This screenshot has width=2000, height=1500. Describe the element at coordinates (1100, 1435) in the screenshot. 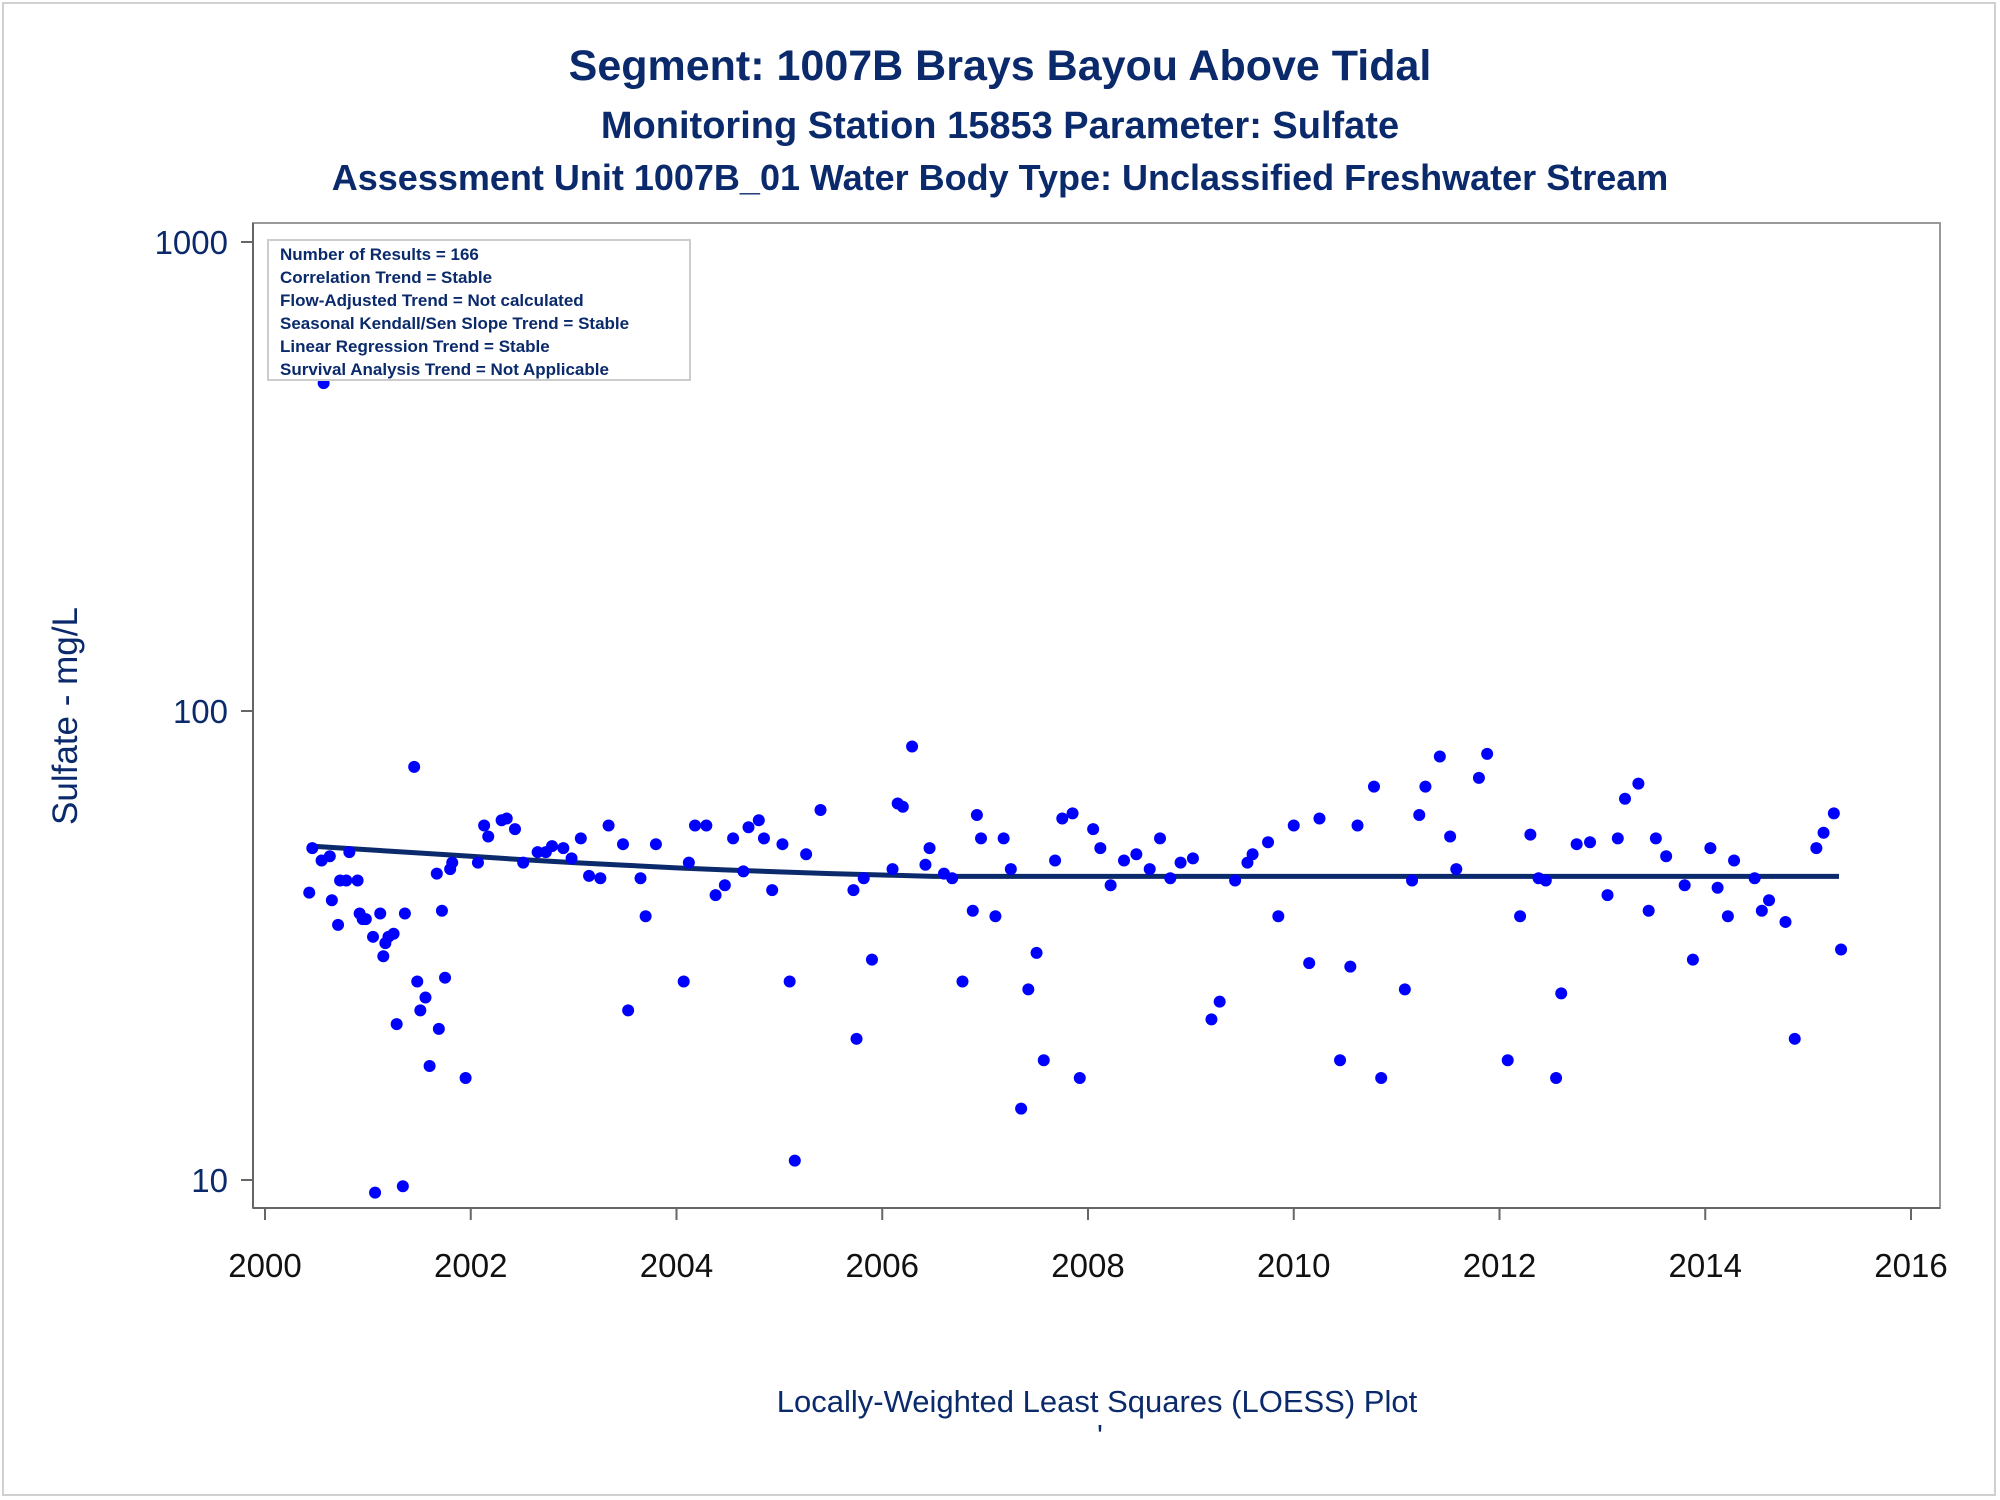

I see `footnote-mark: '` at that location.